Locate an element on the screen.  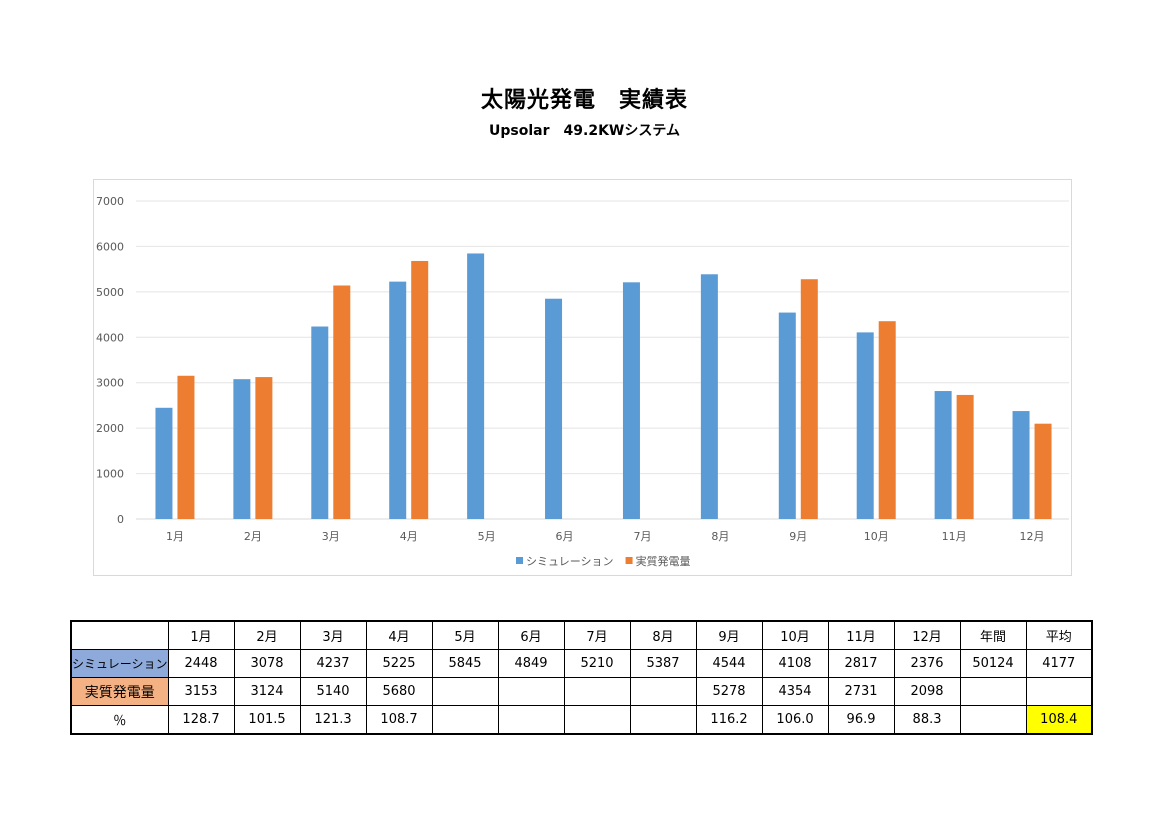
y-tick-label: 1000 is located at coordinates (110, 474).